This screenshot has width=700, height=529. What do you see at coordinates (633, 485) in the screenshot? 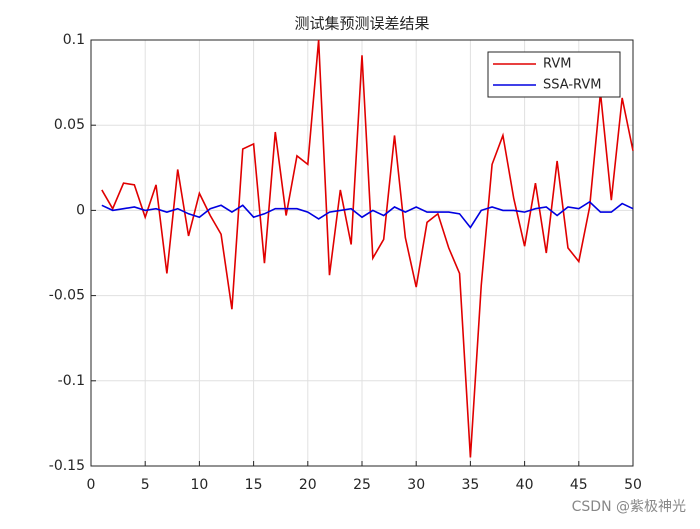
I see `x-tick-label: 50` at bounding box center [633, 485].